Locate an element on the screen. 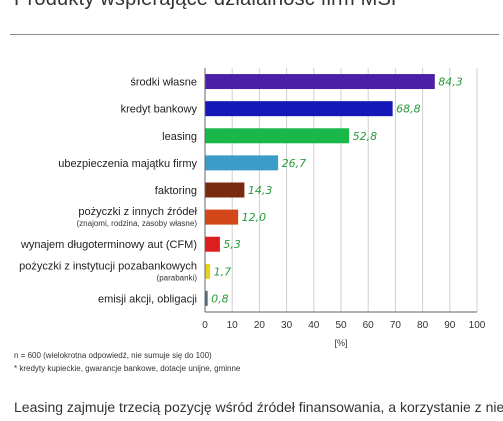  data-label: 1,7 is located at coordinates (223, 271).